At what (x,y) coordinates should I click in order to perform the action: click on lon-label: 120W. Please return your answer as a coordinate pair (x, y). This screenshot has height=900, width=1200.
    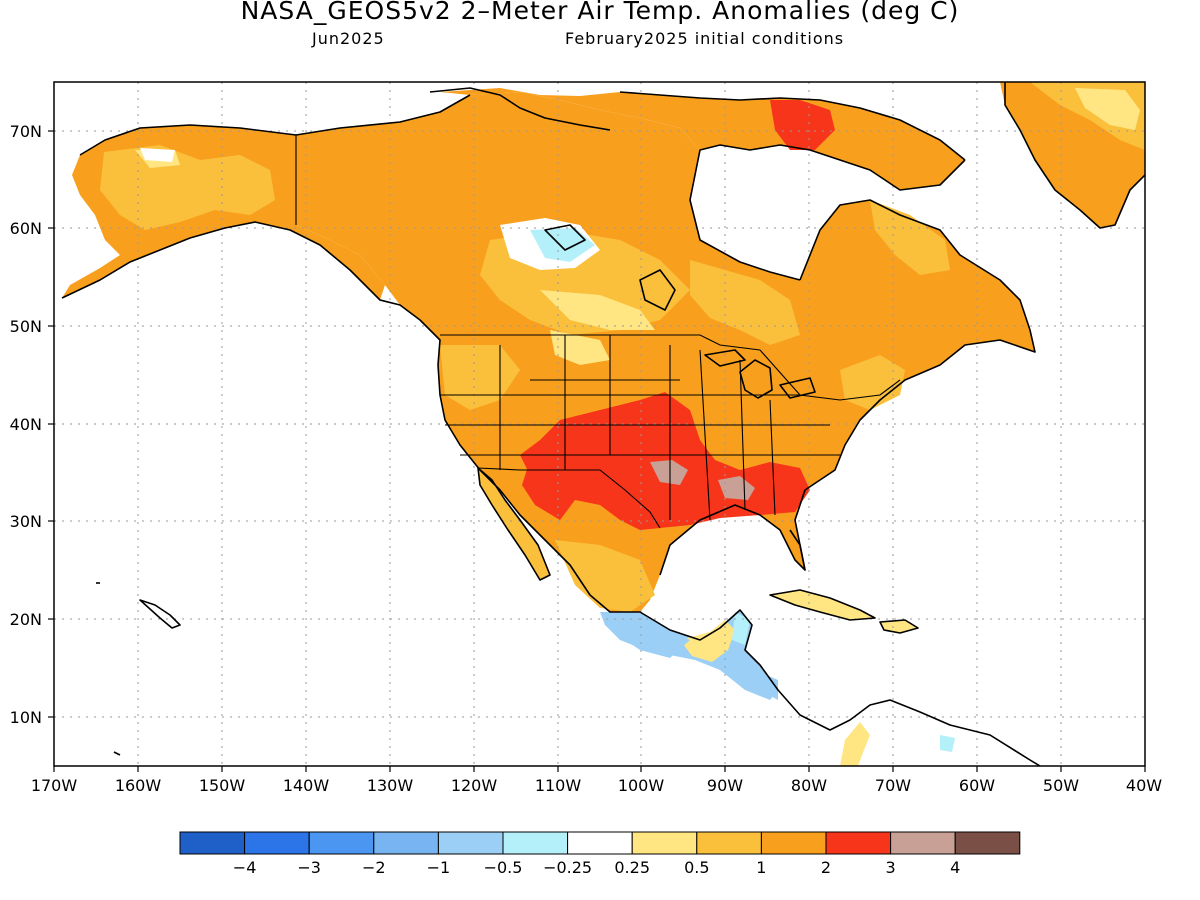
    Looking at the image, I should click on (474, 785).